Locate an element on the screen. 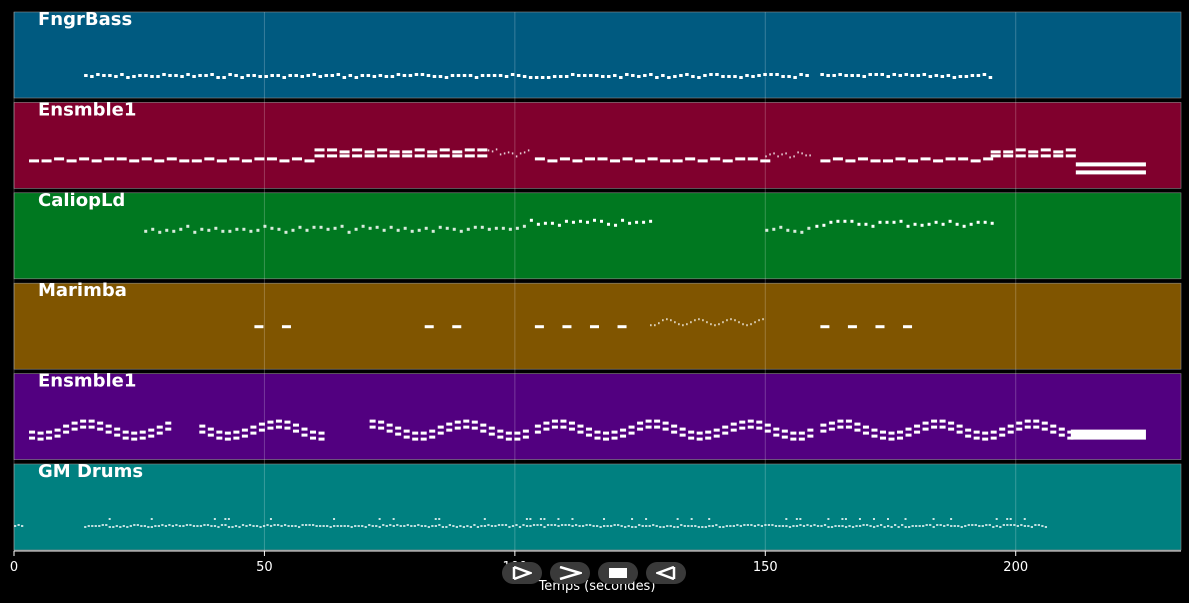  fast-forward-button is located at coordinates (570, 573).